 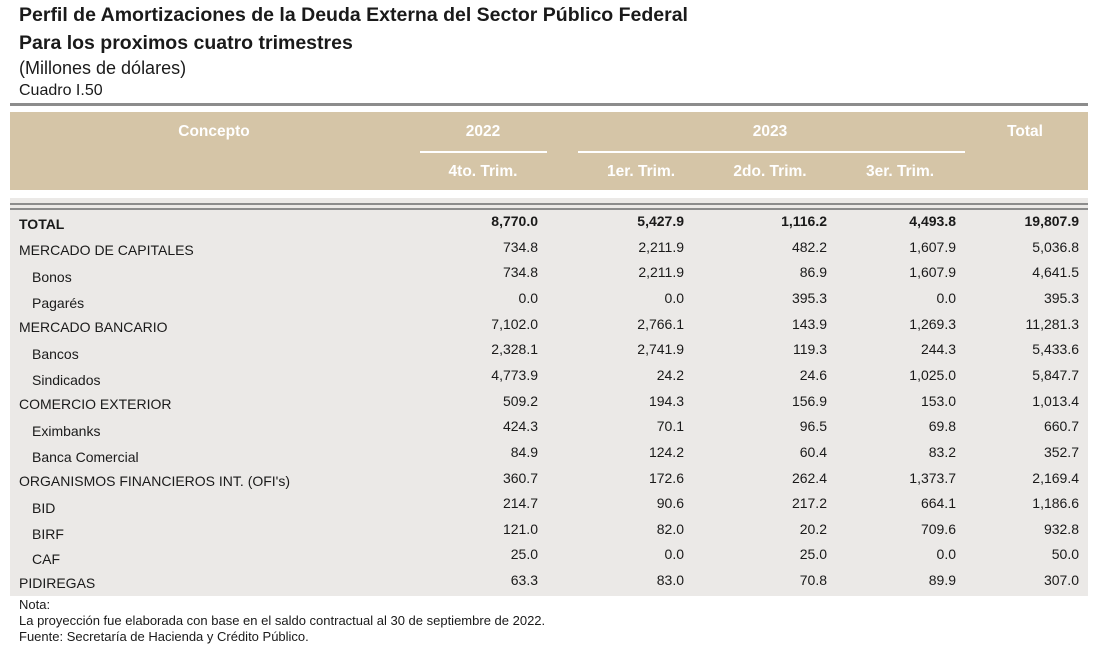 What do you see at coordinates (514, 221) in the screenshot?
I see `cell-value: 8,770.0` at bounding box center [514, 221].